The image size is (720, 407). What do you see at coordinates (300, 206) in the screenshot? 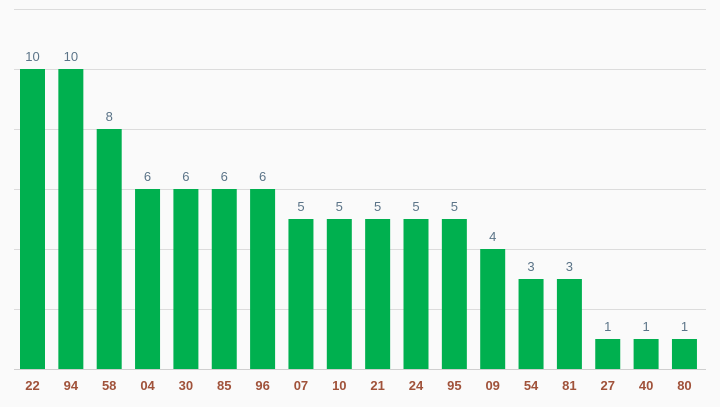
I see `value-label-07: 5` at bounding box center [300, 206].